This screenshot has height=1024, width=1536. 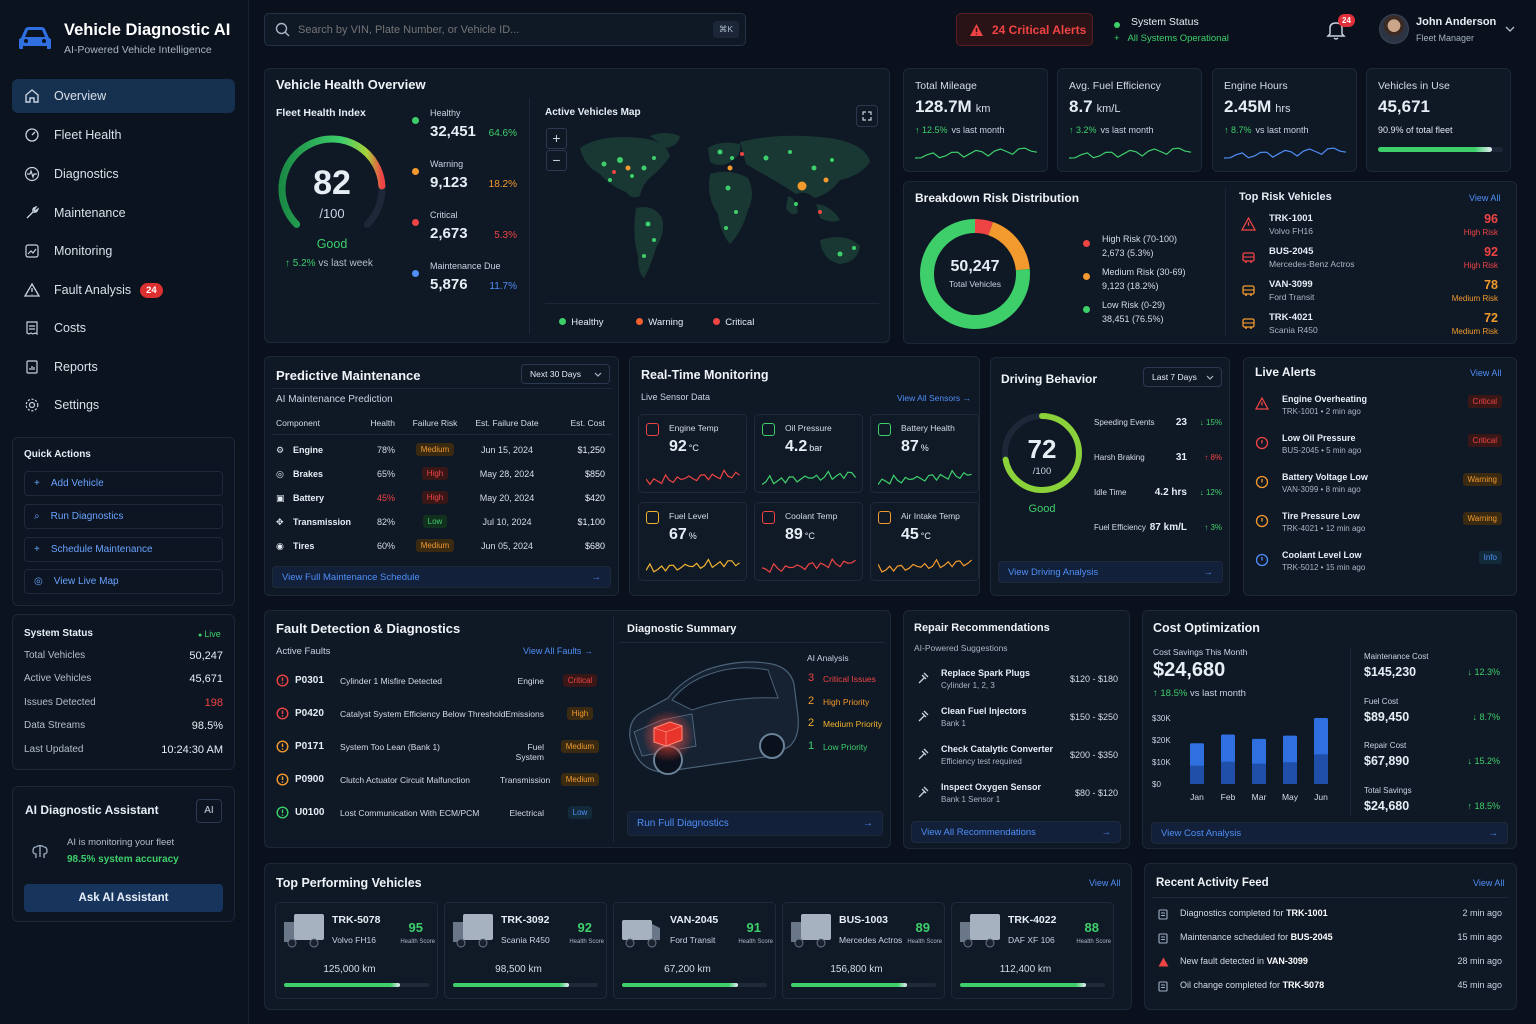 What do you see at coordinates (123, 898) in the screenshot?
I see `ask-ai-button: Ask AI Assistant` at bounding box center [123, 898].